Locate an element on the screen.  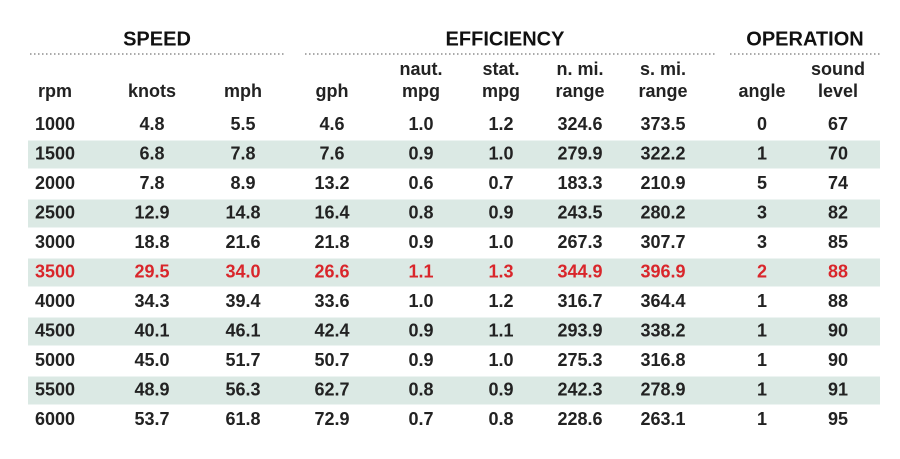
cell: 29.5 is located at coordinates (151, 271).